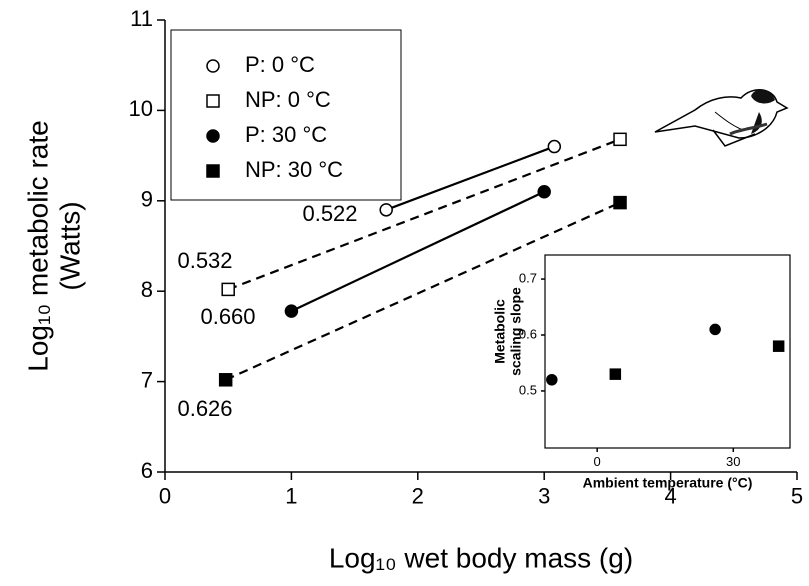 This screenshot has height=586, width=809. I want to click on annotation: 0.626, so click(204, 408).